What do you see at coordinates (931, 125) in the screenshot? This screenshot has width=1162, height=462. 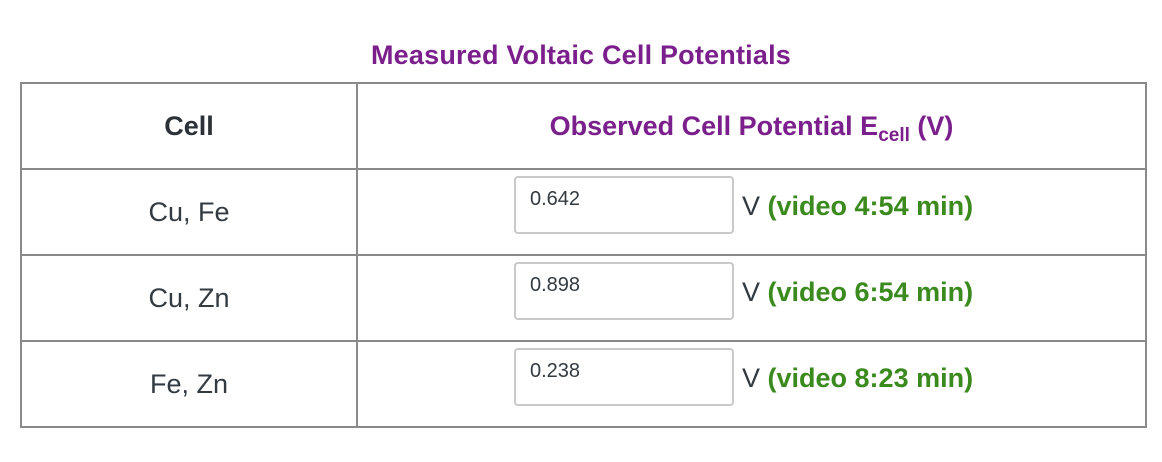 I see `header-potential-suffix: (V)` at bounding box center [931, 125].